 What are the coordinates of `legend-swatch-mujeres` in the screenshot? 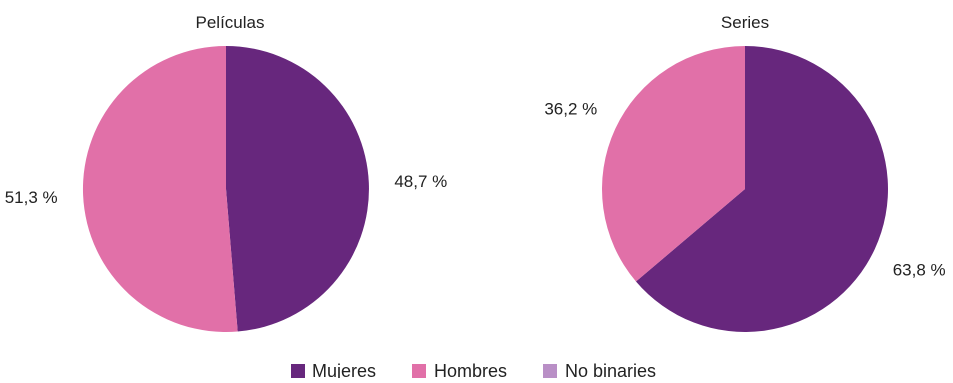 It's located at (298, 371).